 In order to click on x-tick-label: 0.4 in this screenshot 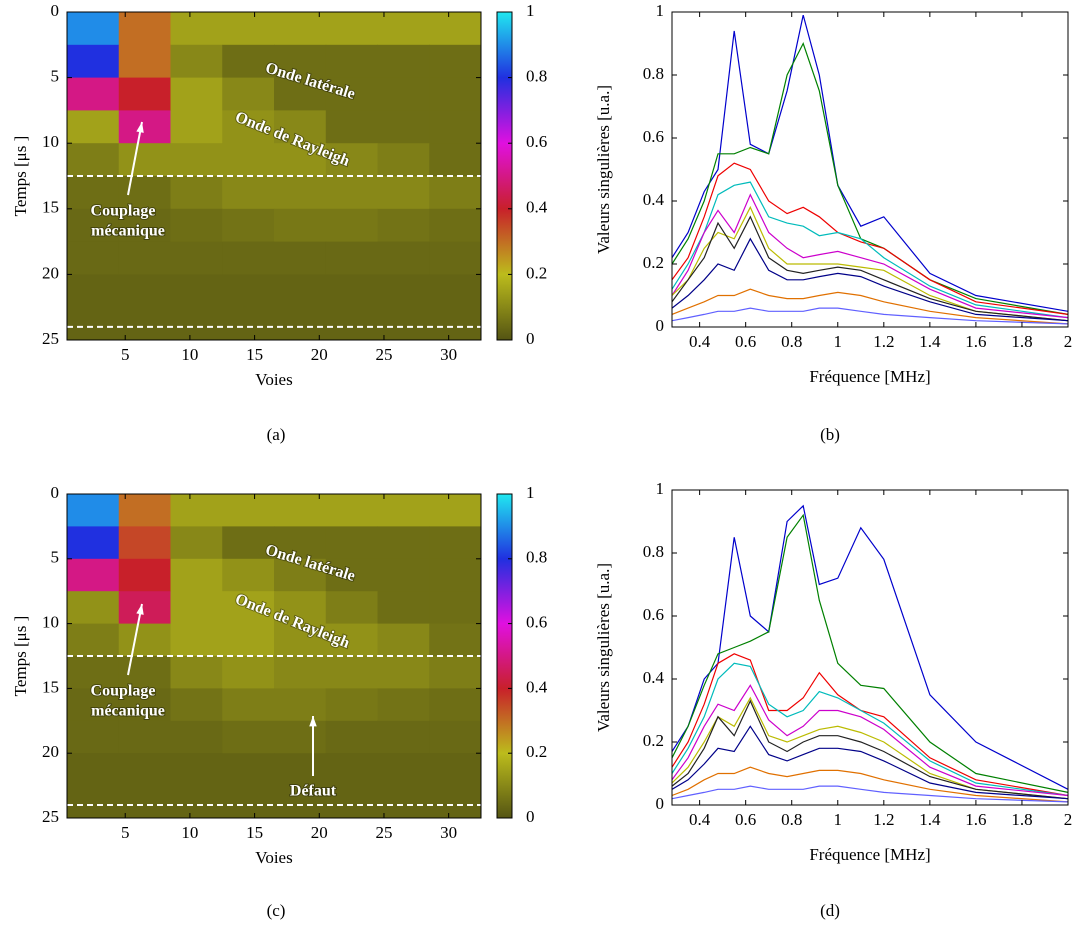, I will do `click(700, 819)`.